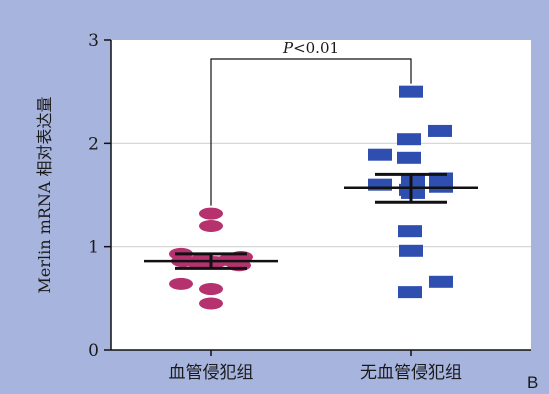 Image resolution: width=549 pixels, height=394 pixels. I want to click on significance-label: P<0.01, so click(310, 48).